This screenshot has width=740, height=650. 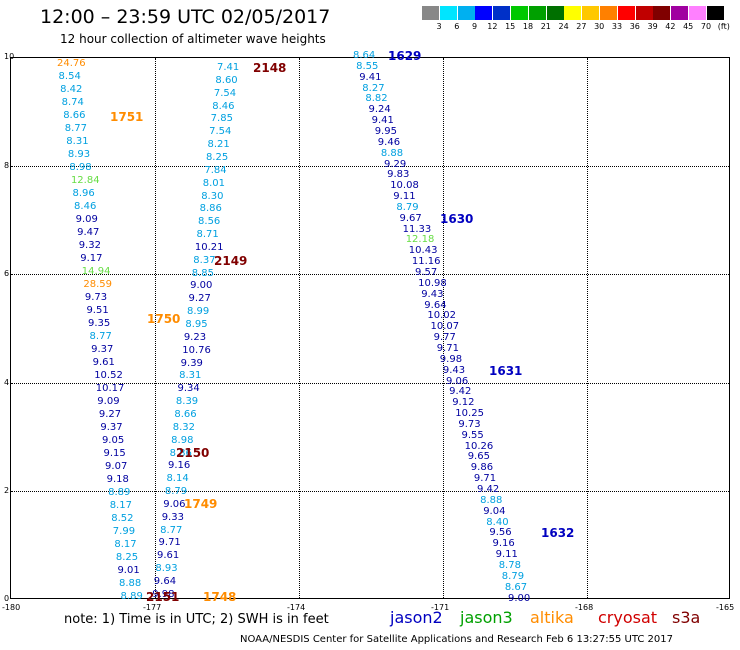 What do you see at coordinates (486, 617) in the screenshot?
I see `legend-entry: jason3` at bounding box center [486, 617].